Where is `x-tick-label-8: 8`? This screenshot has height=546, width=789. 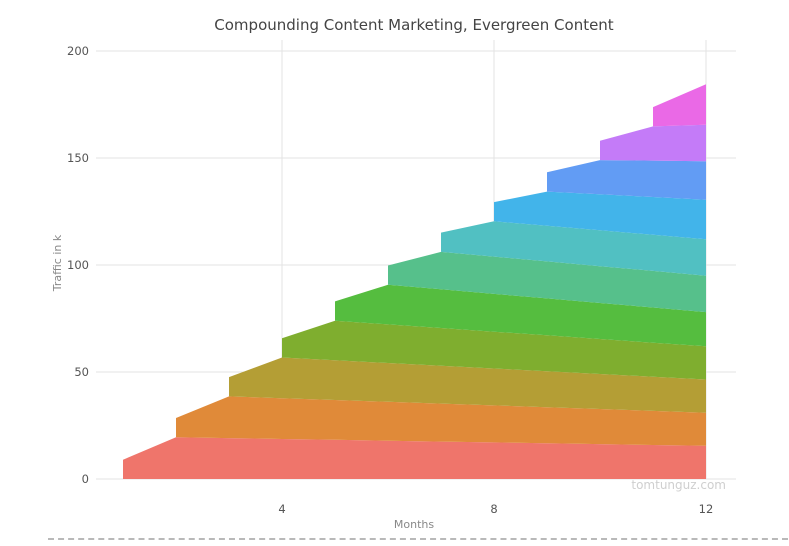 x-tick-label-8: 8 is located at coordinates (493, 509).